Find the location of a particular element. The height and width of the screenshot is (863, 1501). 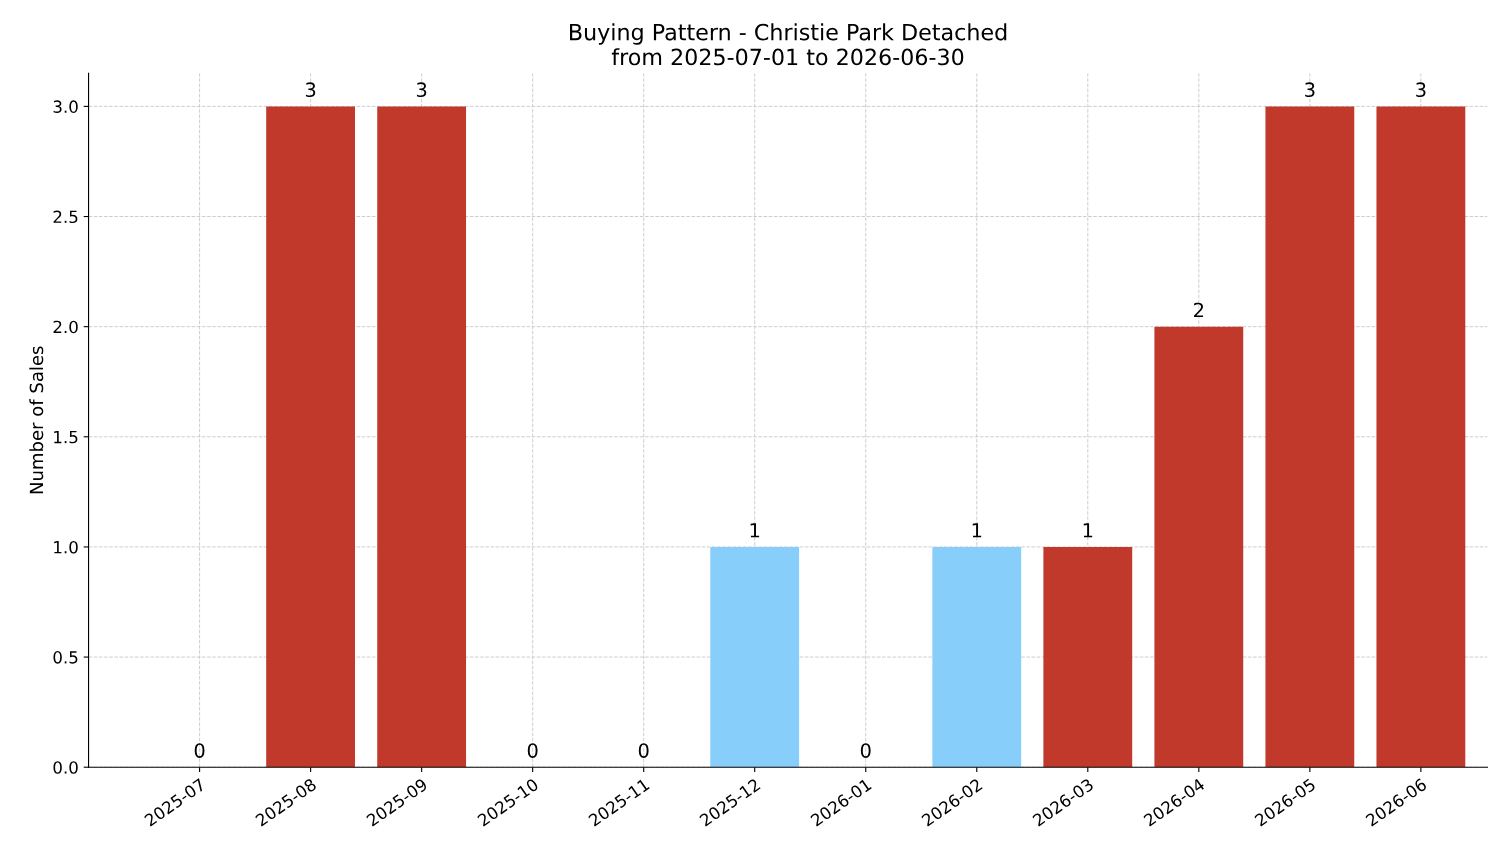

y-tick-label: 0.5 is located at coordinates (65, 657).